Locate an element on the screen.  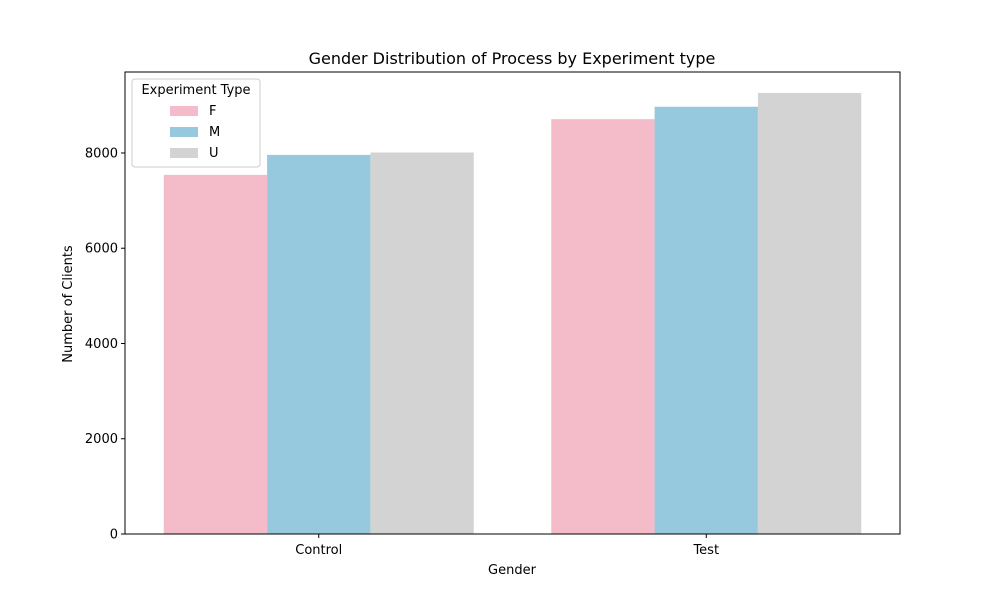
x-axis-label: Gender is located at coordinates (512, 570).